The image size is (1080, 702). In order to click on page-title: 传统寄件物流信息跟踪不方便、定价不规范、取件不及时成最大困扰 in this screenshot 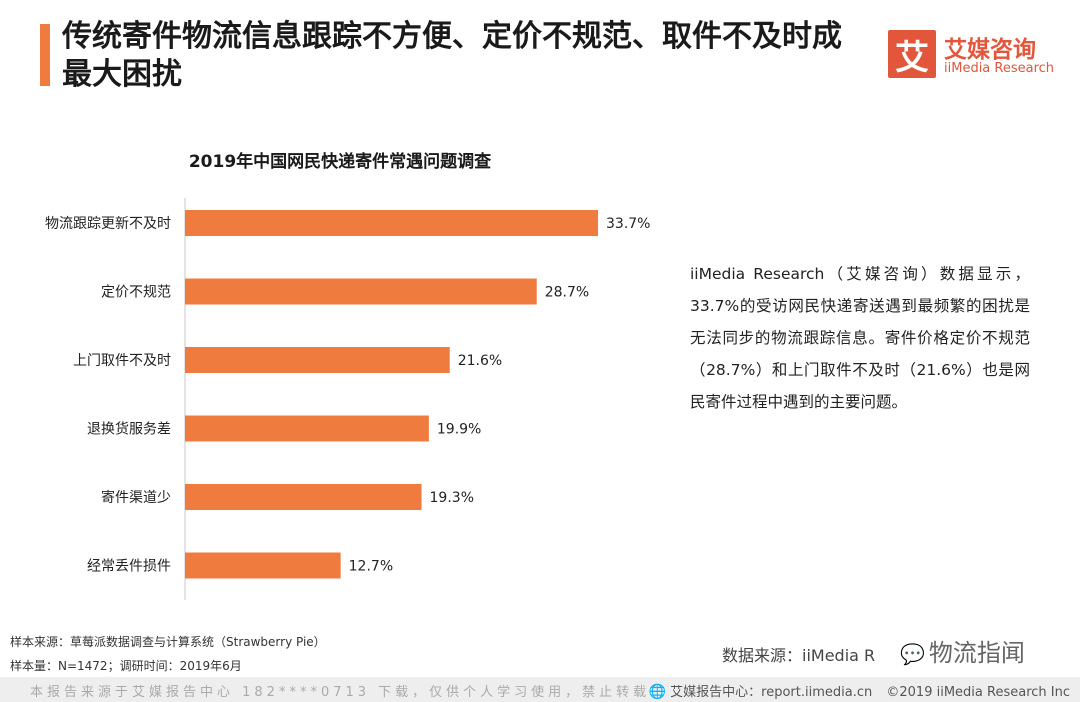, I will do `click(452, 55)`.